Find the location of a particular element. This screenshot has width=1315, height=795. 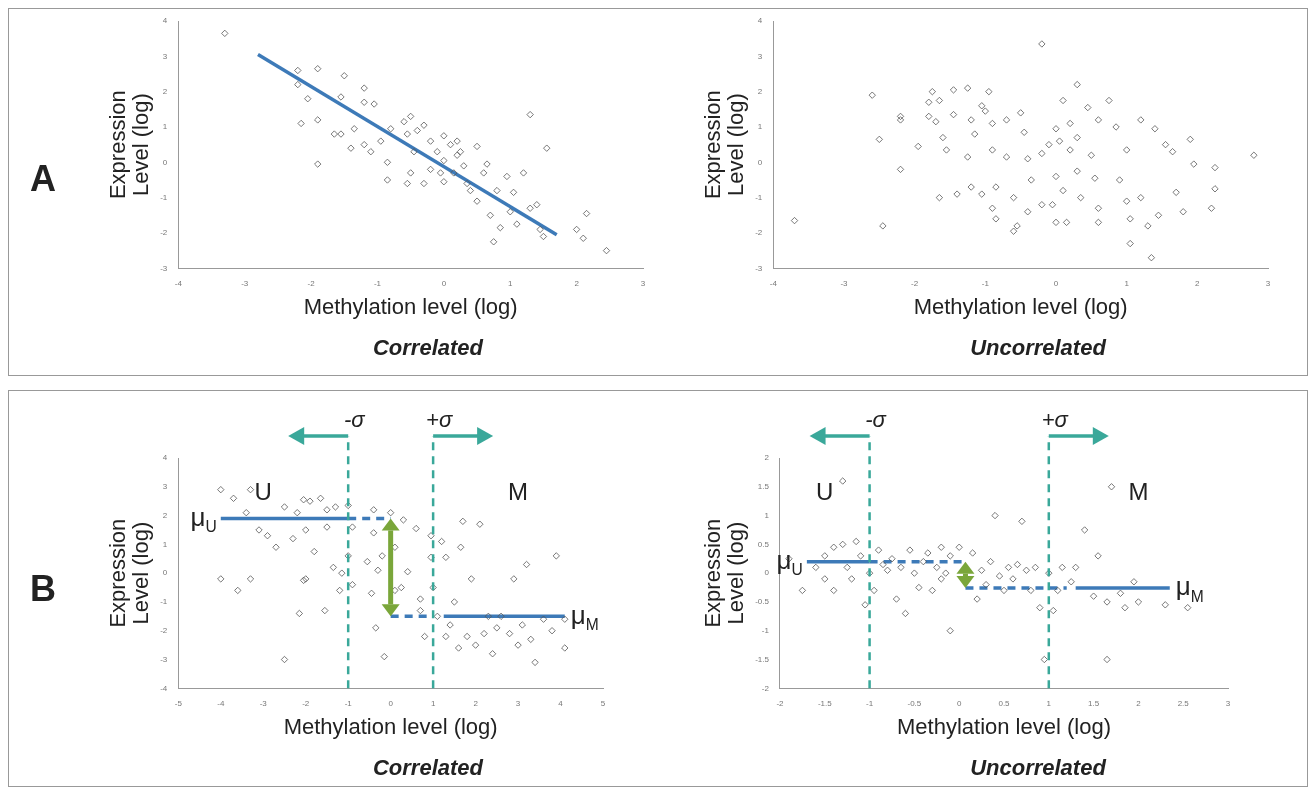

y-tick-label: -1.5 is located at coordinates (762, 659).